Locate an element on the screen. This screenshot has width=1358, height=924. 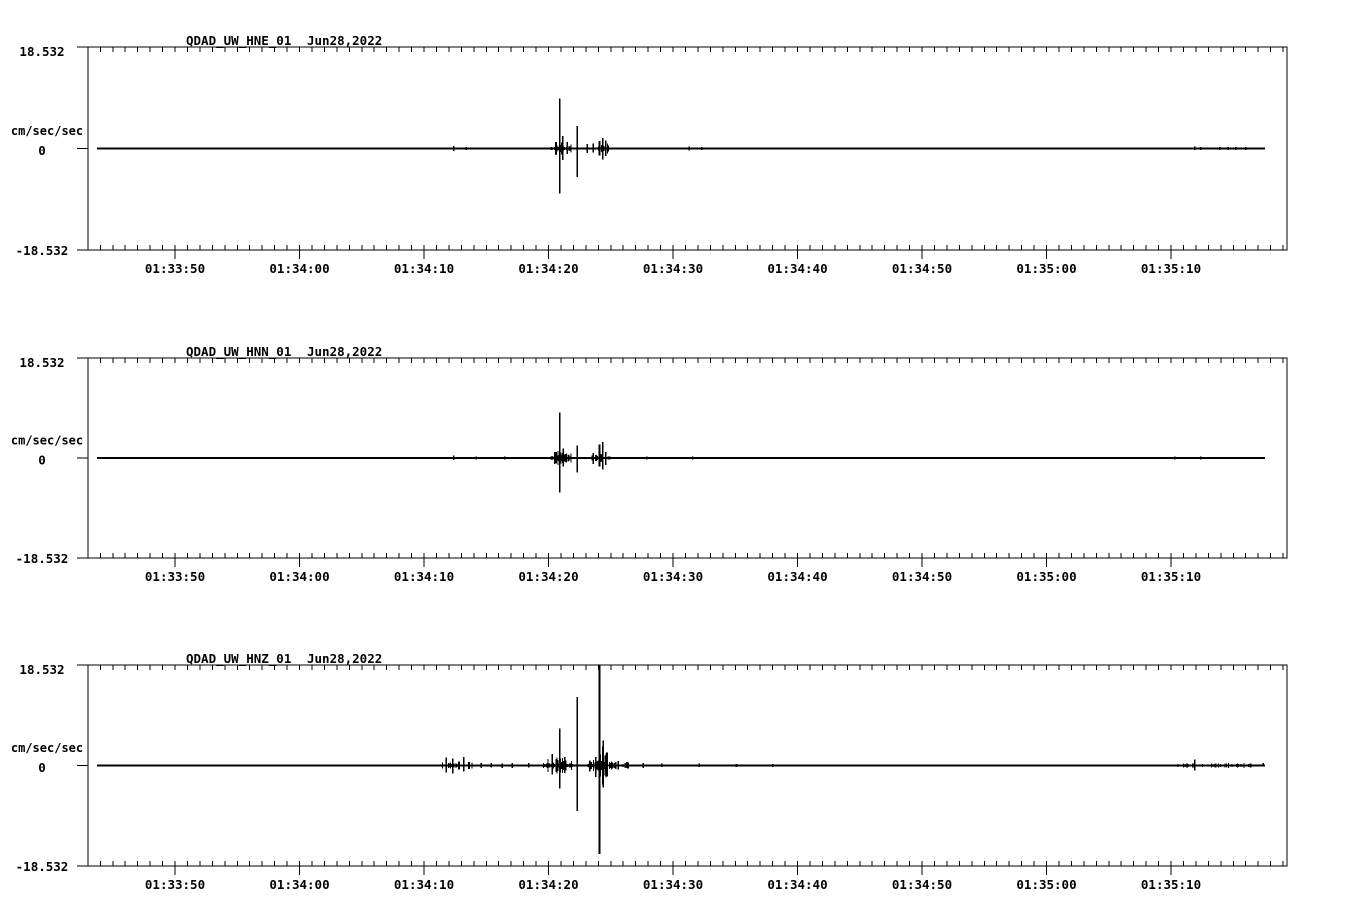
panel-title: QDAD_UW_HNE_01 is located at coordinates (238, 41).